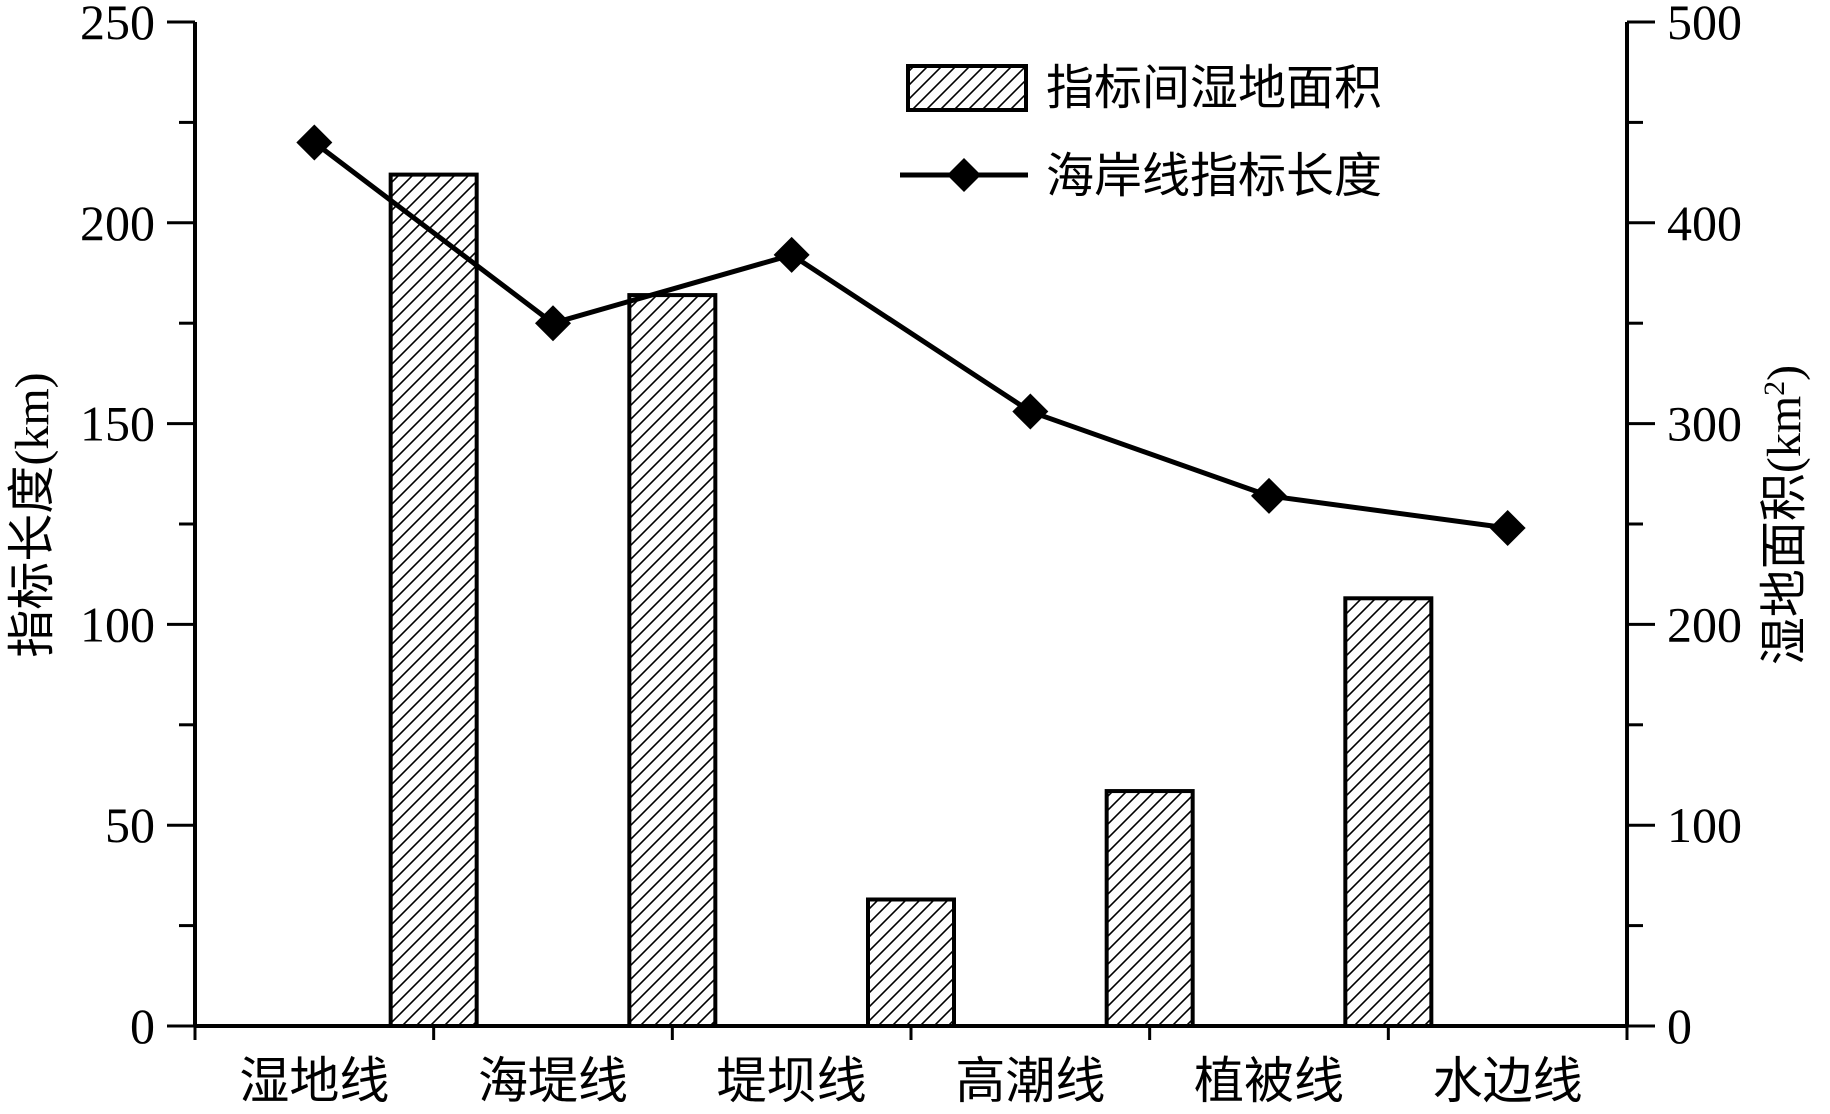 This screenshot has height=1114, width=1830. Describe the element at coordinates (792, 1081) in the screenshot. I see `x-category-label: 堤坝线` at that location.